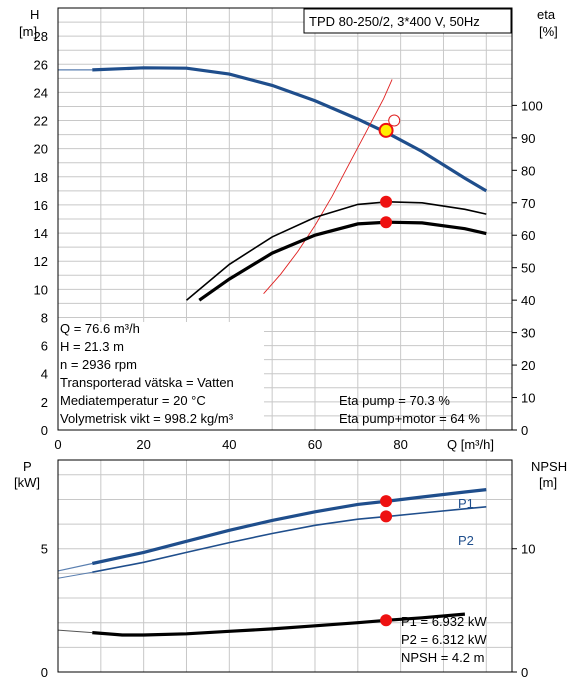 The height and width of the screenshot is (687, 585). I want to click on top-left-tick-label: 4, so click(44, 374).